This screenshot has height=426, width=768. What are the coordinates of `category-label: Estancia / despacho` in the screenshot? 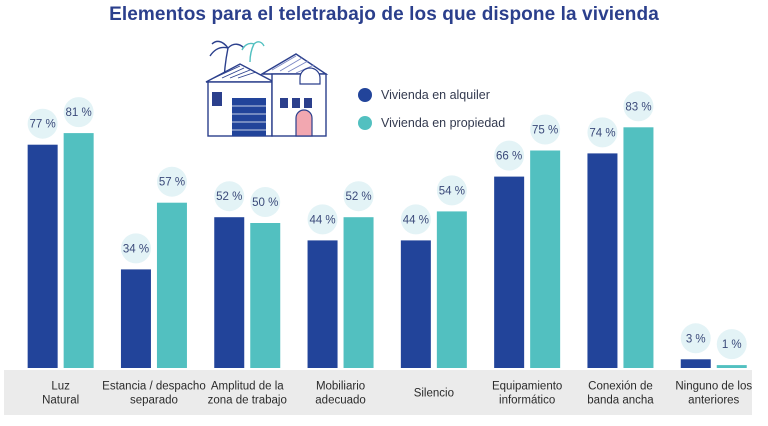 It's located at (154, 387).